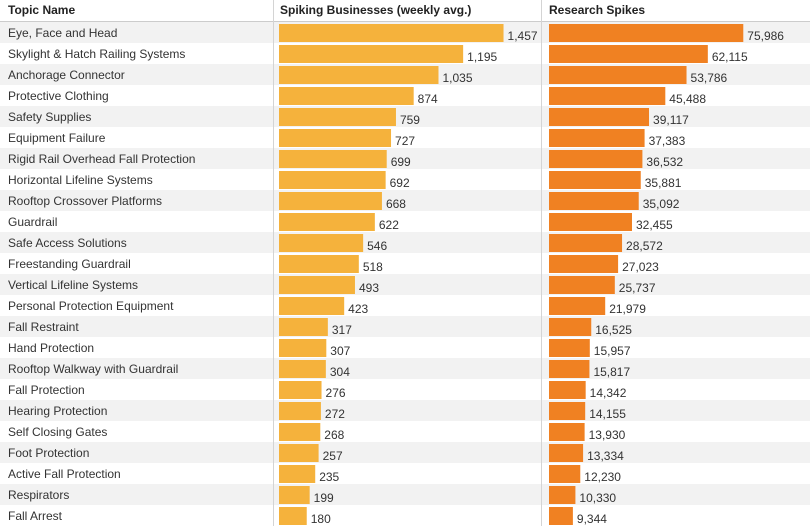 The width and height of the screenshot is (810, 526). Describe the element at coordinates (667, 141) in the screenshot. I see `research-value-label: 37,383` at that location.